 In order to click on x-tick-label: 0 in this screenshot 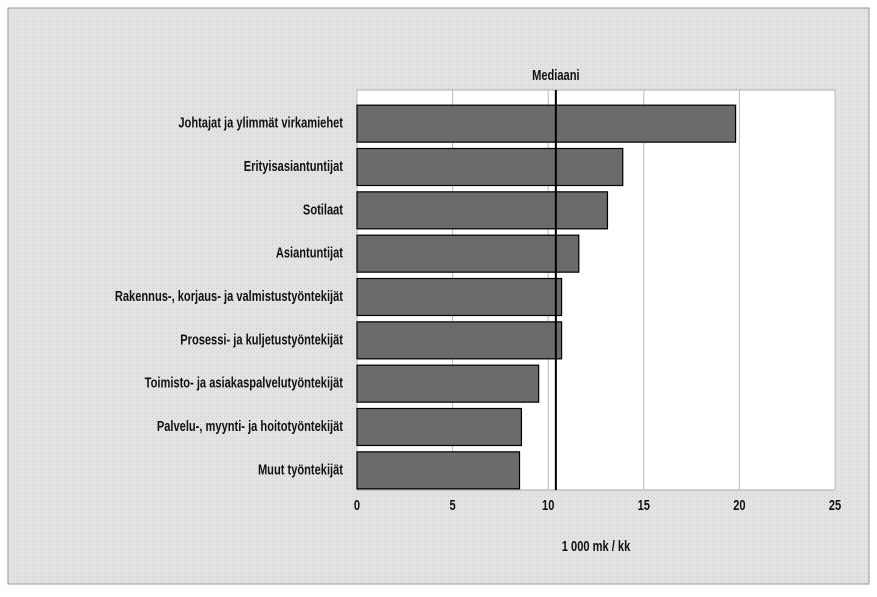, I will do `click(357, 504)`.